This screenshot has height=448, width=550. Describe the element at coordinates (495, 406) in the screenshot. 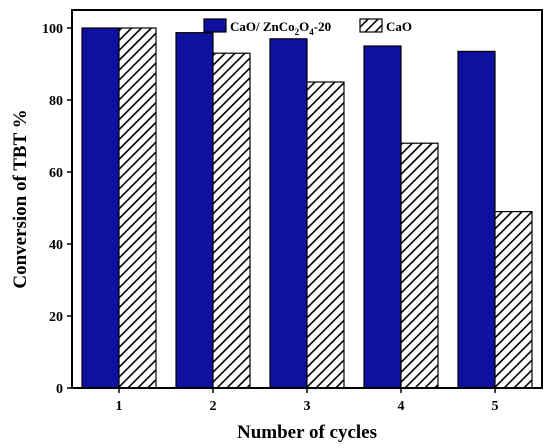

I see `x-tick-label: 5` at that location.